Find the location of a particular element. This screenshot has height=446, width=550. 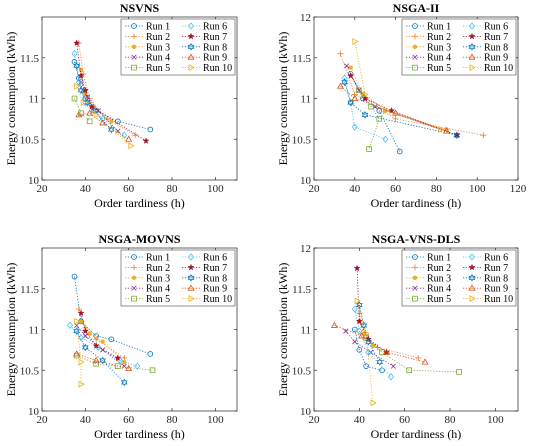

y-tick-label: 12 is located at coordinates (305, 18).